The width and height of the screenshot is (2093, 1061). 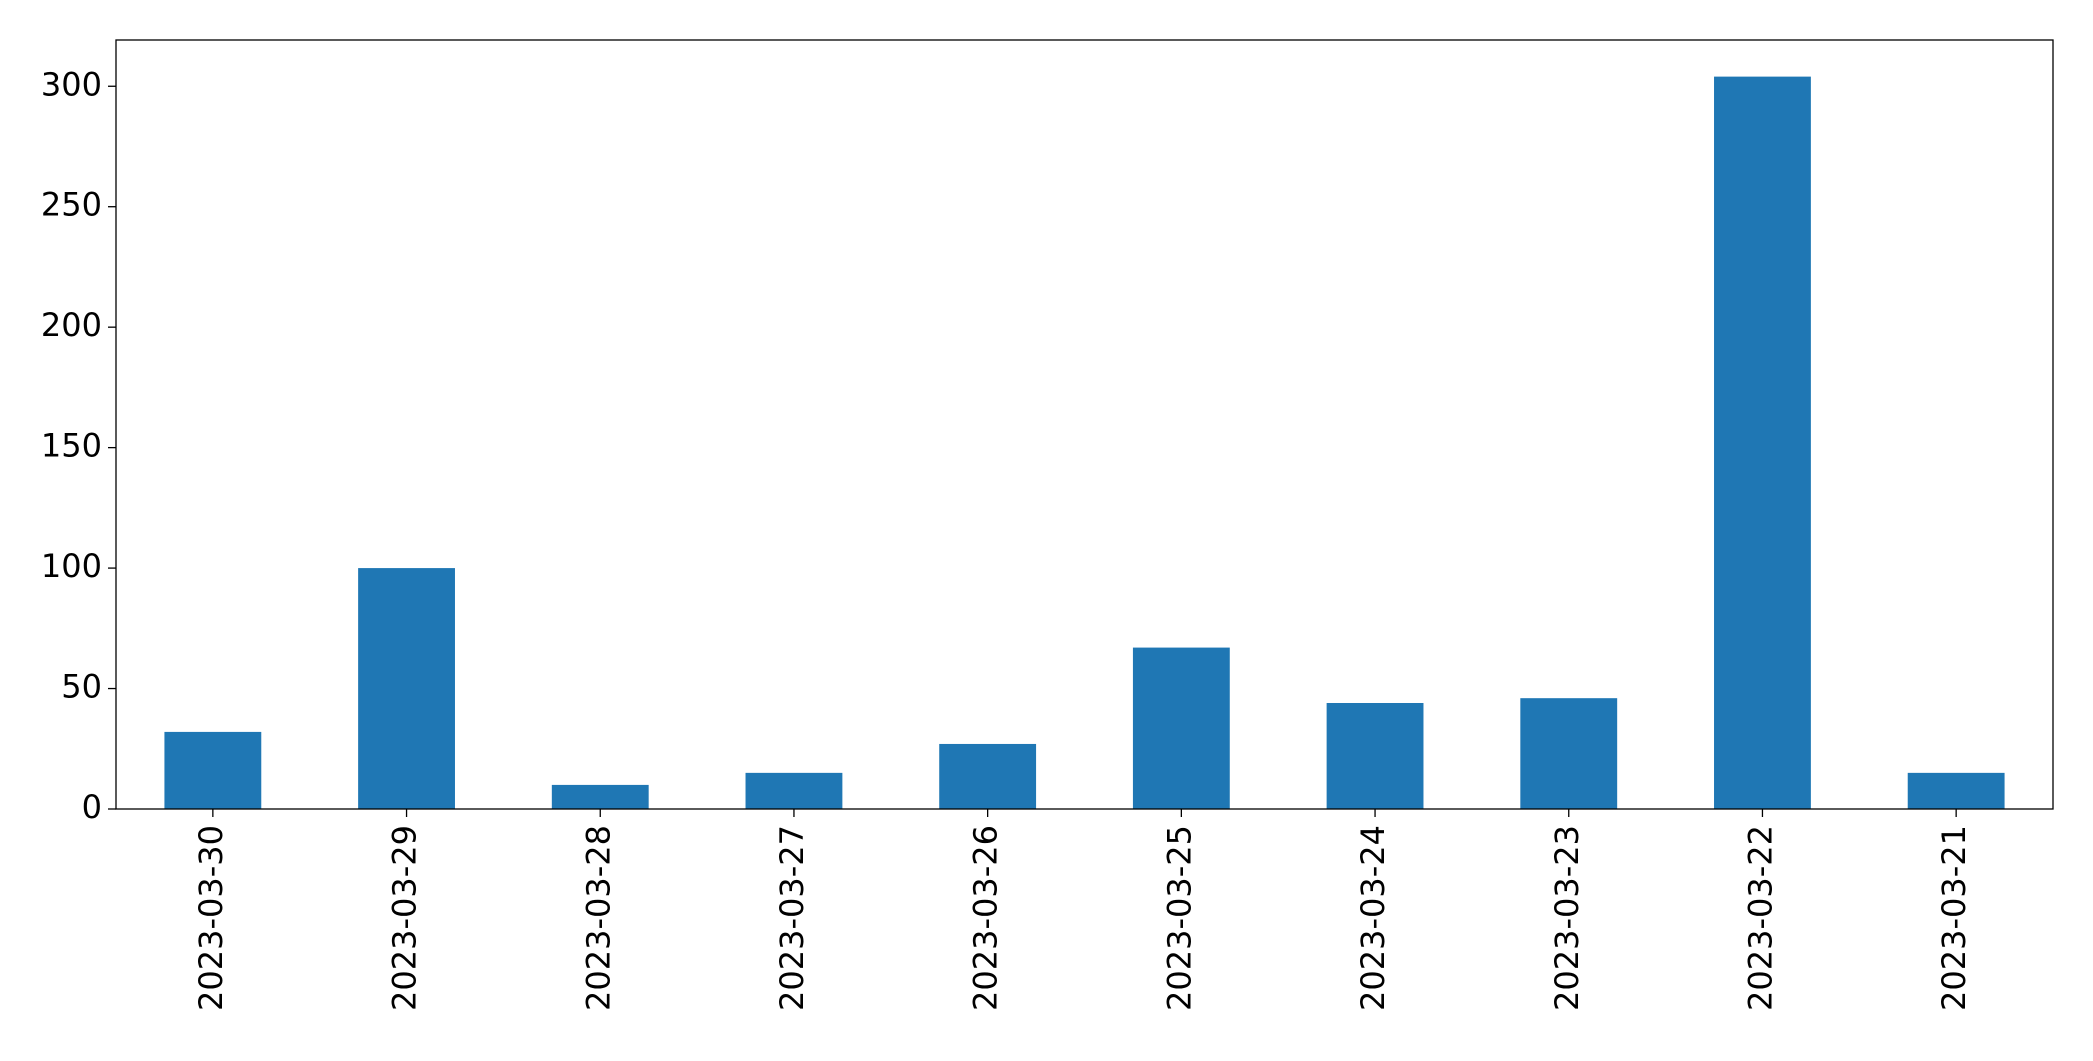 I want to click on x-tick-label: 2023-03-29, so click(x=405, y=918).